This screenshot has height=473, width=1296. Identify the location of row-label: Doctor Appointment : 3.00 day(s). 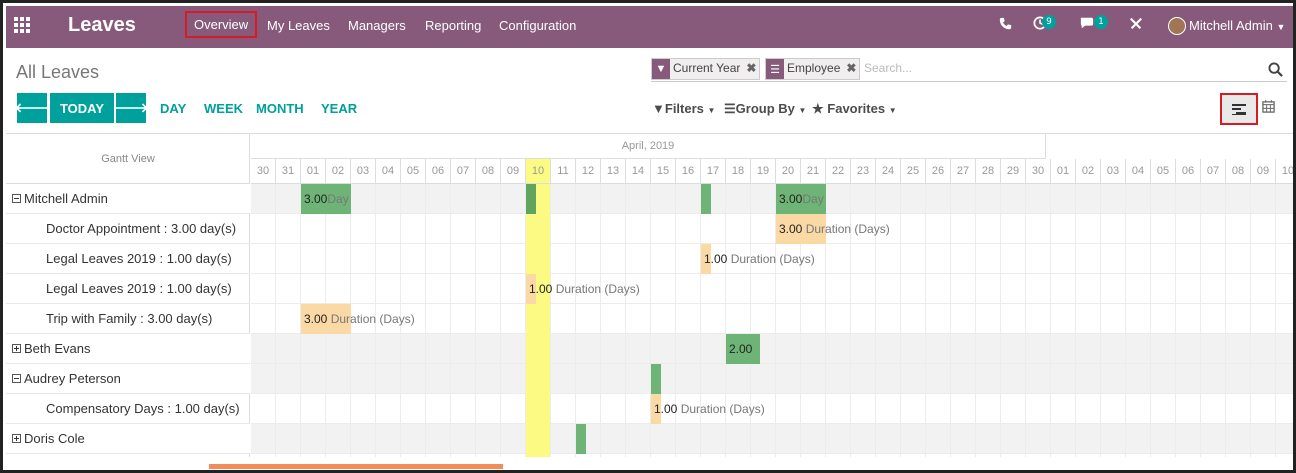
(141, 228).